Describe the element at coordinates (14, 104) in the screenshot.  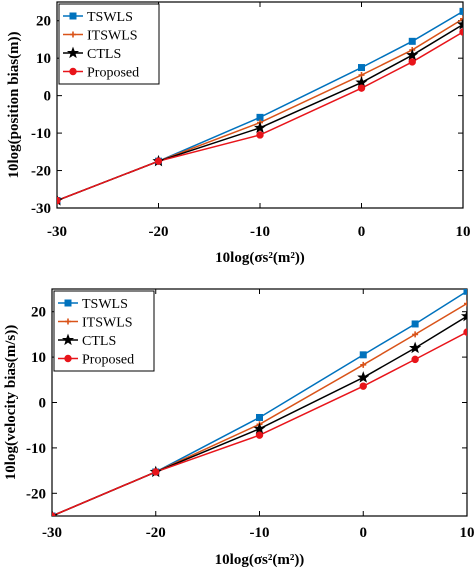
I see `y-axis-label: 10log(position bias(m))` at that location.